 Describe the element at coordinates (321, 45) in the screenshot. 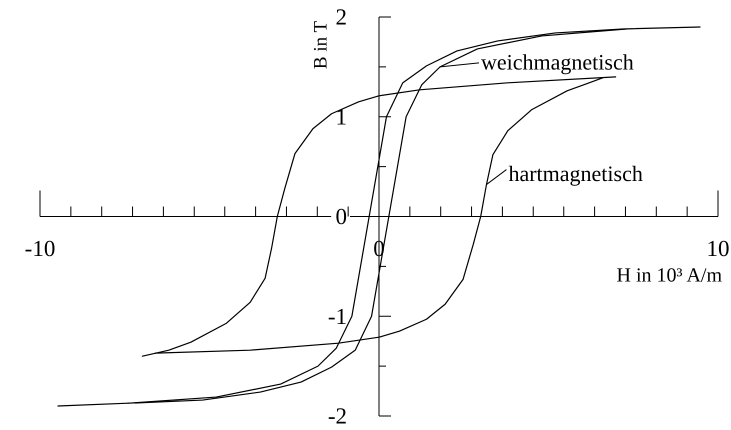

I see `y-axis-title: B in T` at that location.